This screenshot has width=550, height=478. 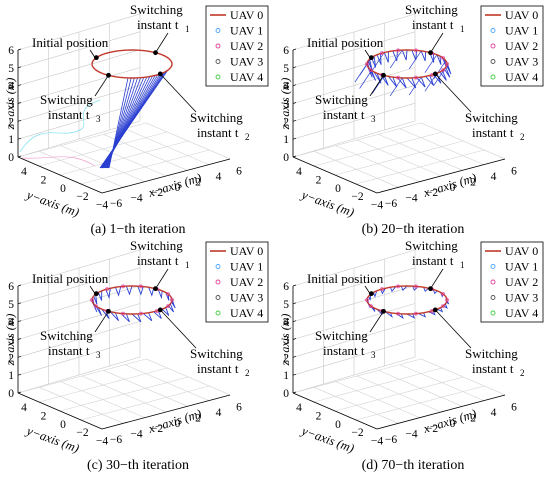 I want to click on z-tick-label: 6, so click(x=286, y=287).